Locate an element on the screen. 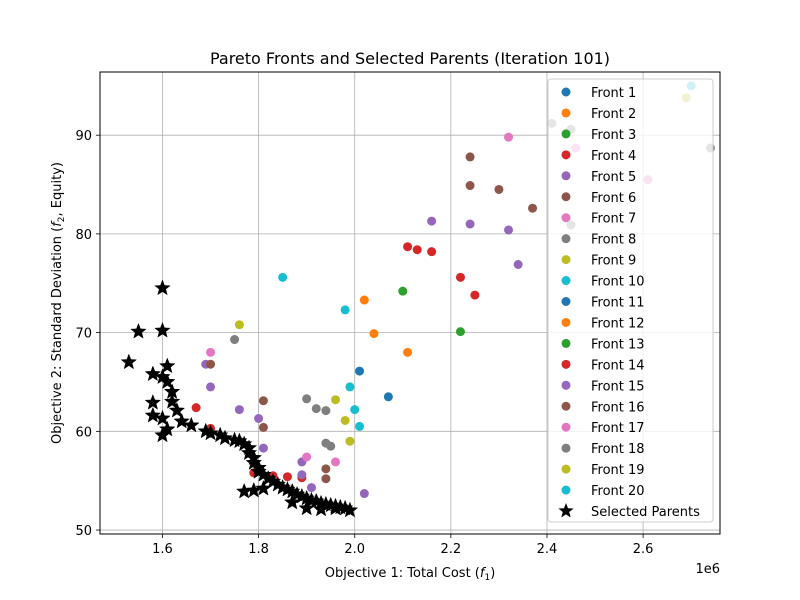  x-tick-label: 2.0 is located at coordinates (354, 549).